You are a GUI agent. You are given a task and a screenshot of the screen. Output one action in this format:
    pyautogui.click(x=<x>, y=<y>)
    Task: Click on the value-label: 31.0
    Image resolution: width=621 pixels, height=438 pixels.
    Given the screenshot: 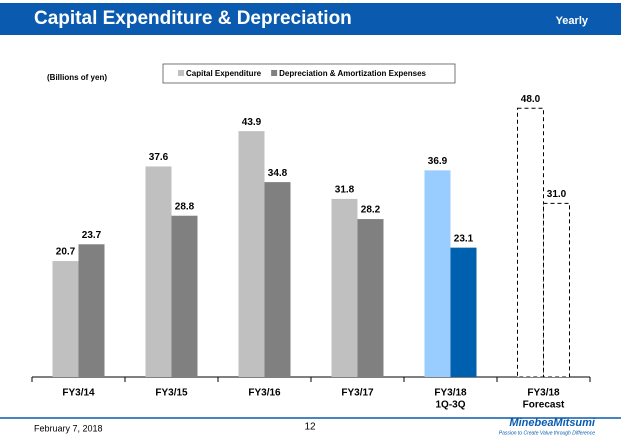 What is the action you would take?
    pyautogui.click(x=557, y=194)
    